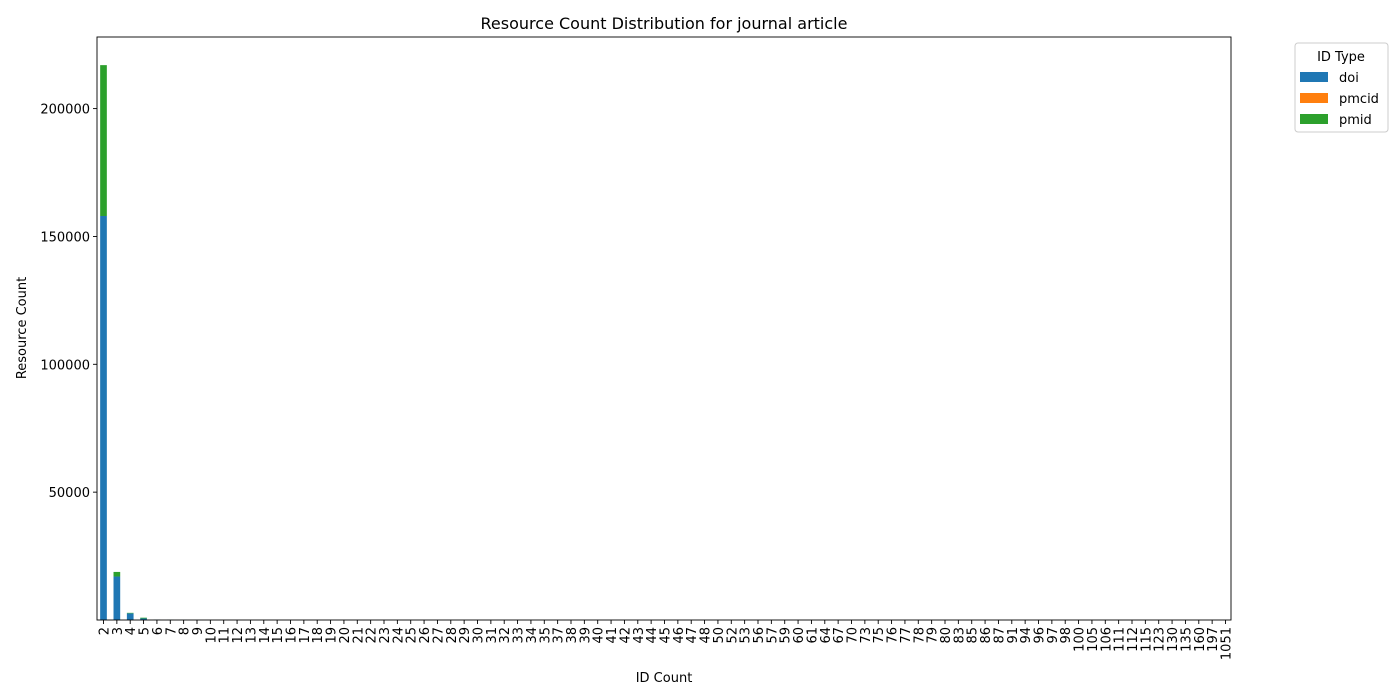  Describe the element at coordinates (879, 635) in the screenshot. I see `x-tick-label: 75` at that location.